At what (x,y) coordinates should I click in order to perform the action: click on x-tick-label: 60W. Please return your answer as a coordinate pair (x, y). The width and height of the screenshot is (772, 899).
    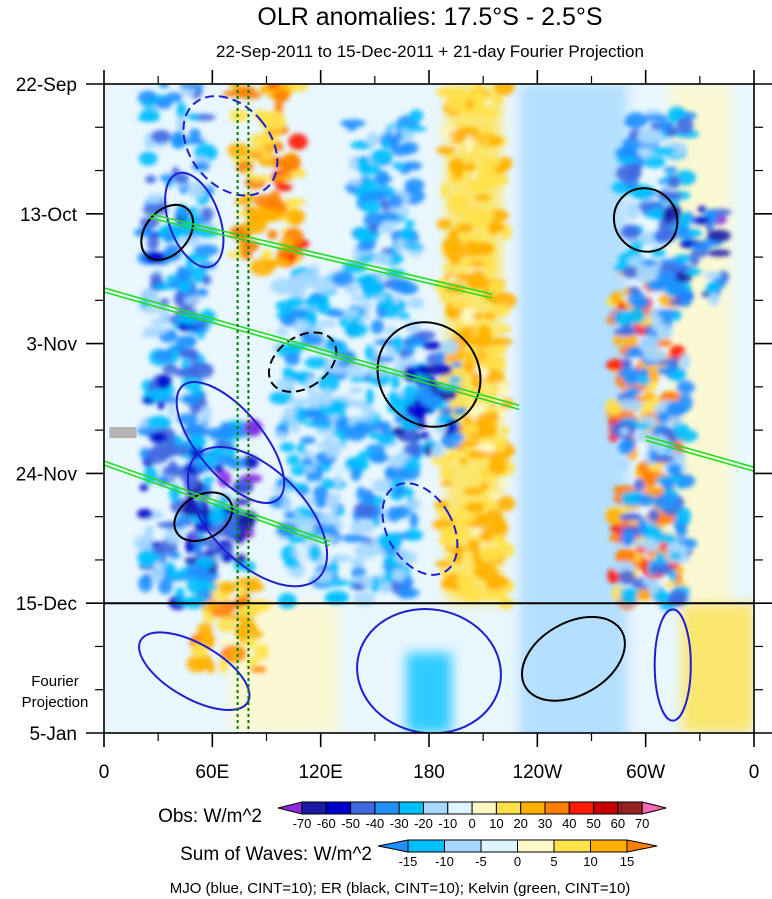
    Looking at the image, I should click on (645, 772).